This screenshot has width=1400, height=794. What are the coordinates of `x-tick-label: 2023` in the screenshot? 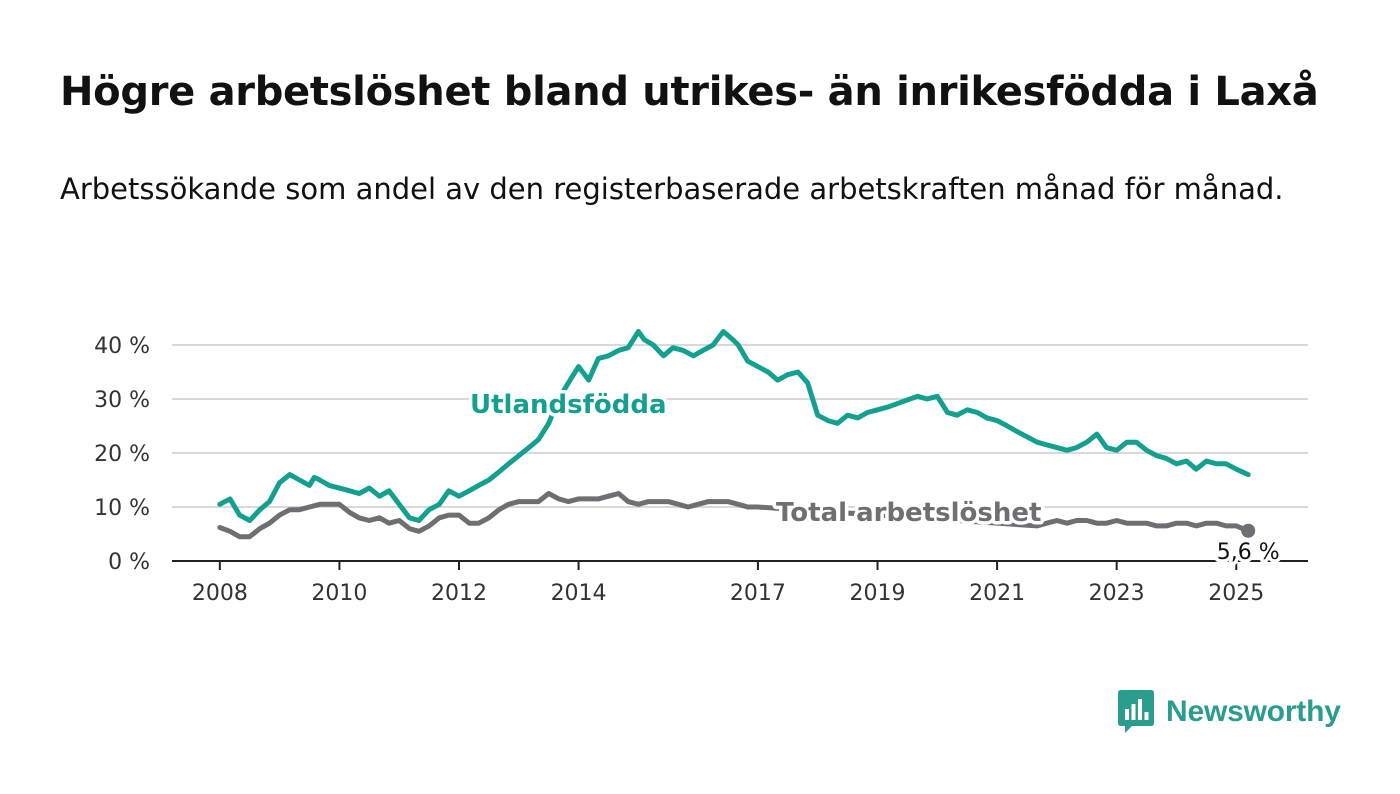 It's located at (1117, 593).